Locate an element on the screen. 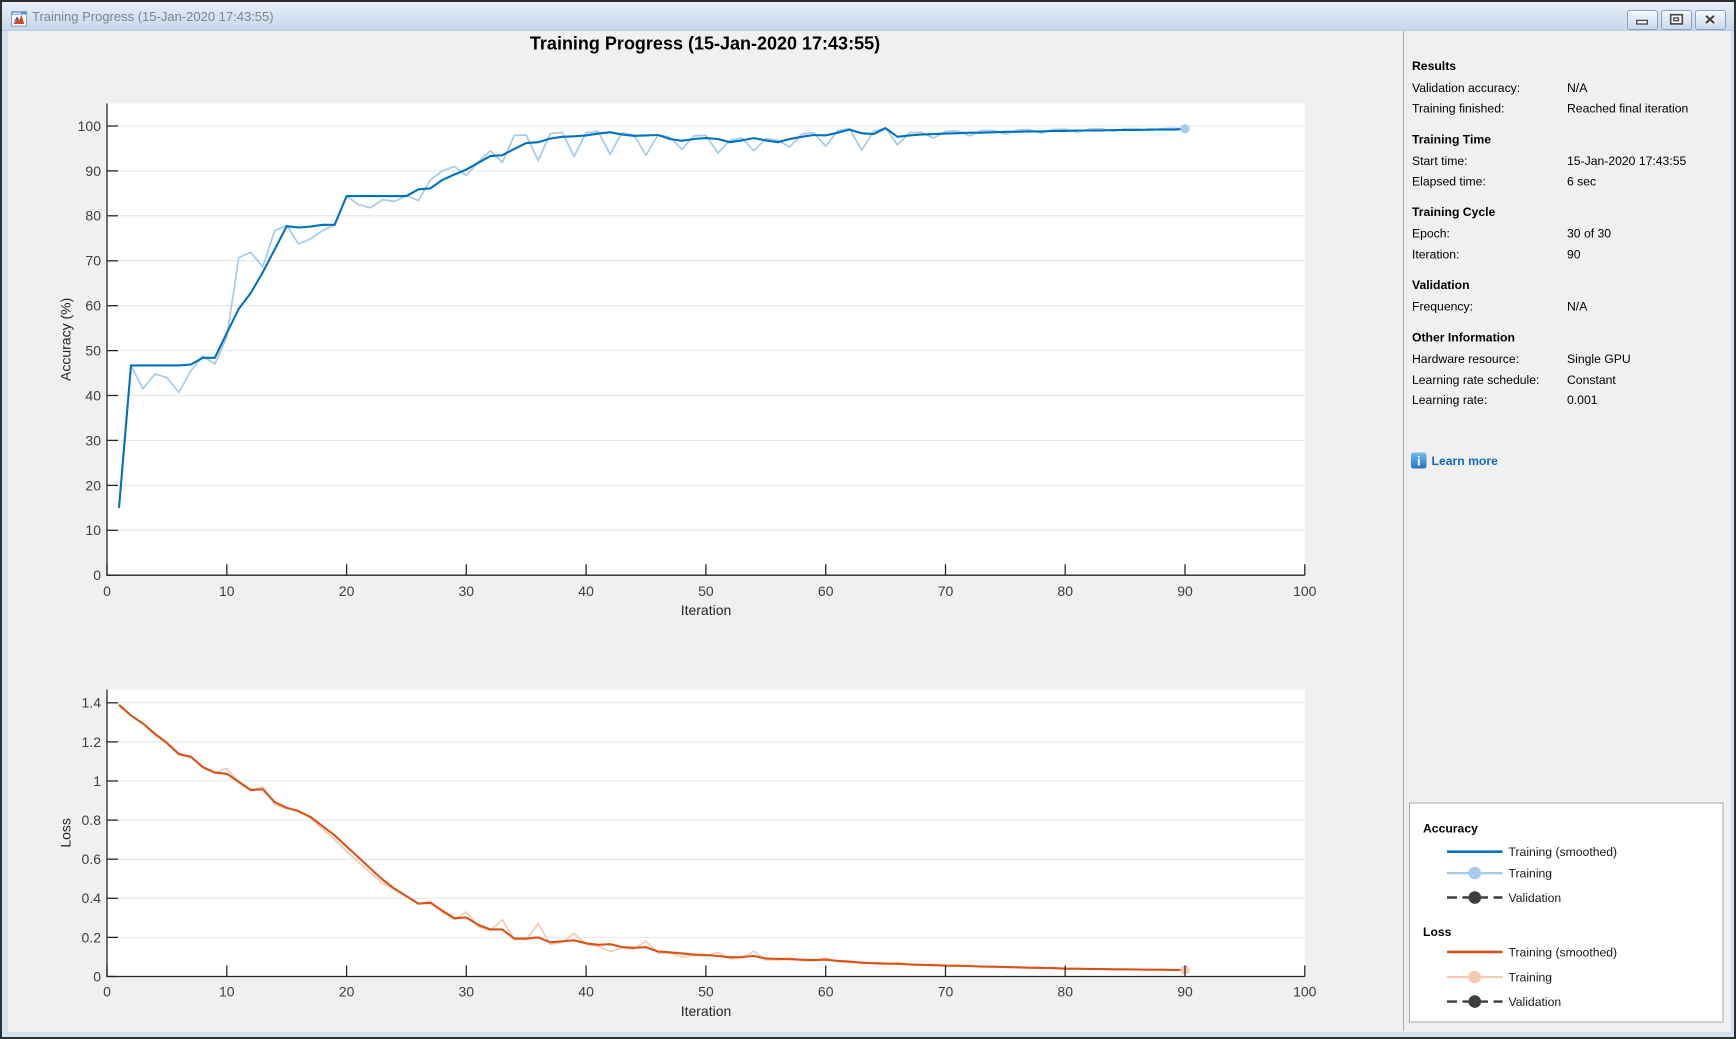 The image size is (1736, 1039). svg-text: 0.4 is located at coordinates (92, 898).